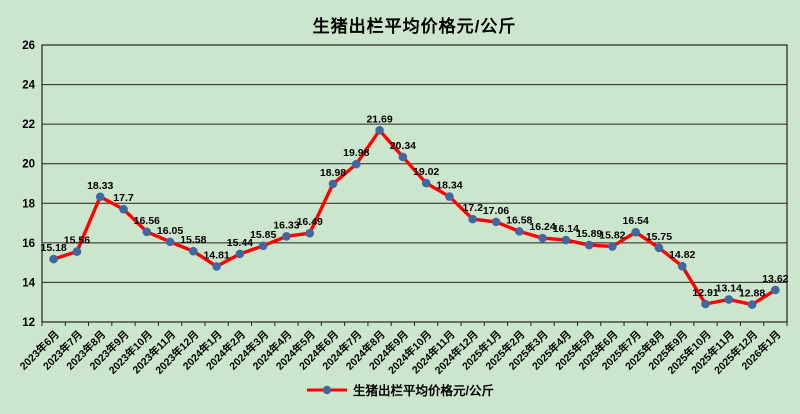 The width and height of the screenshot is (800, 414). Describe the element at coordinates (28, 244) in the screenshot. I see `y-tick-label: 16` at that location.